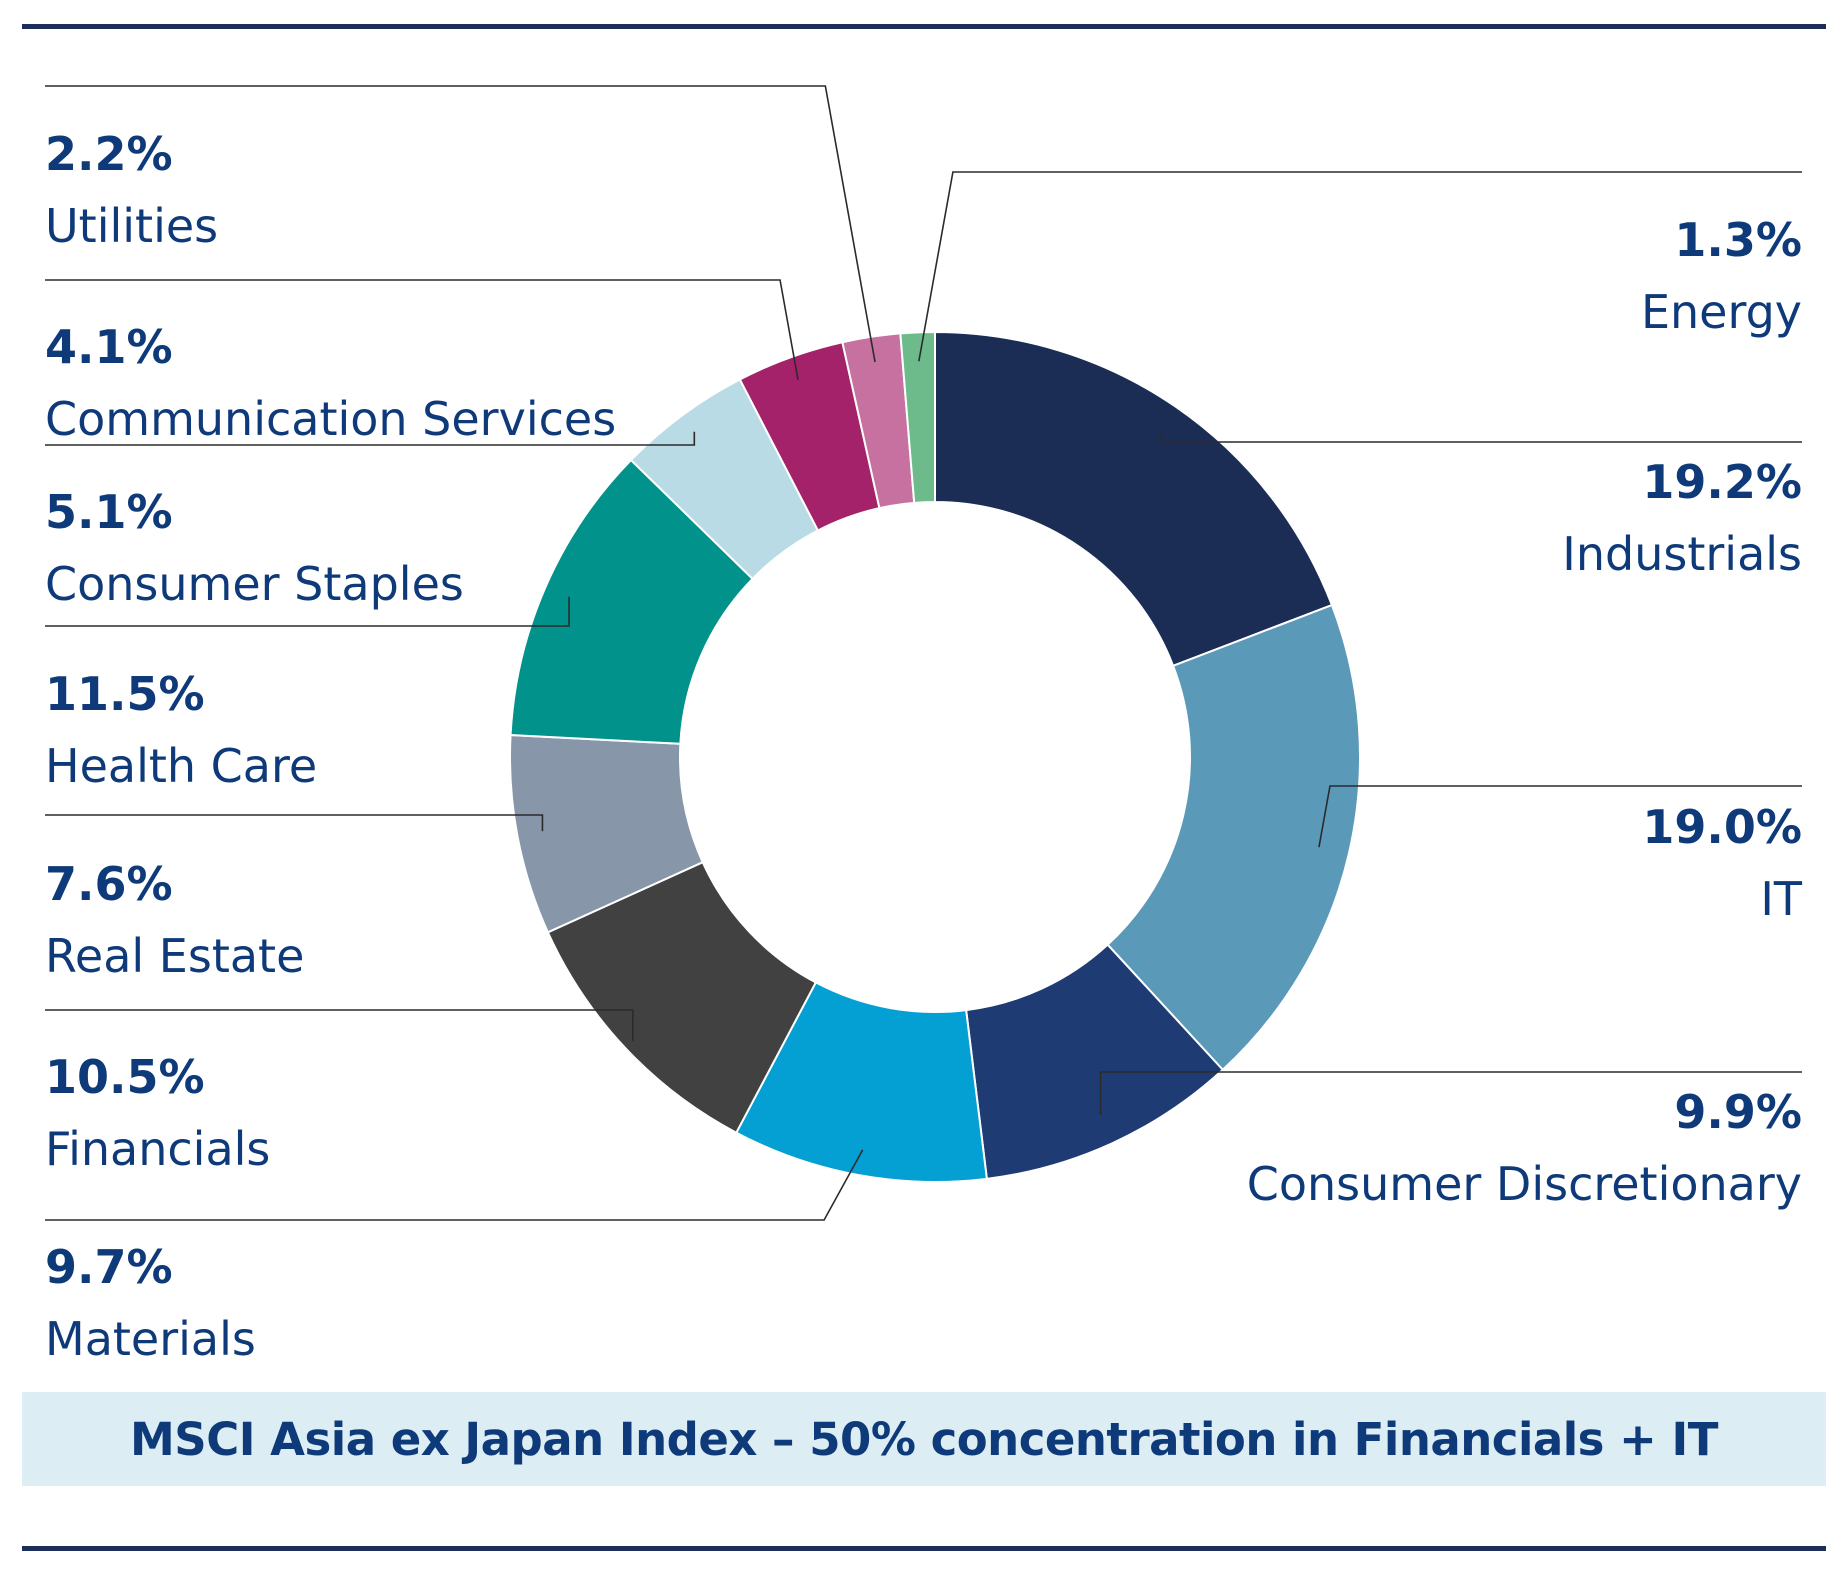 This screenshot has width=1842, height=1578. I want to click on value-label-it: 19.0%, so click(1722, 827).